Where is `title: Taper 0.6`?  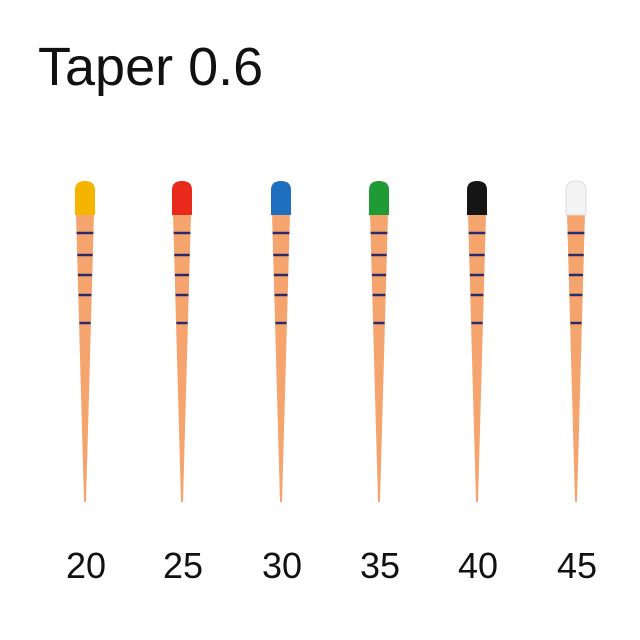 title: Taper 0.6 is located at coordinates (150, 67).